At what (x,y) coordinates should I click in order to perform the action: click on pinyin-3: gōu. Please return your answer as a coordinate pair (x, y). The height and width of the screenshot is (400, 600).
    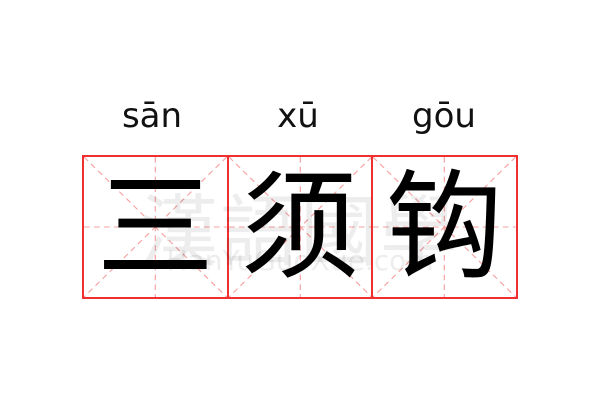
    Looking at the image, I should click on (444, 116).